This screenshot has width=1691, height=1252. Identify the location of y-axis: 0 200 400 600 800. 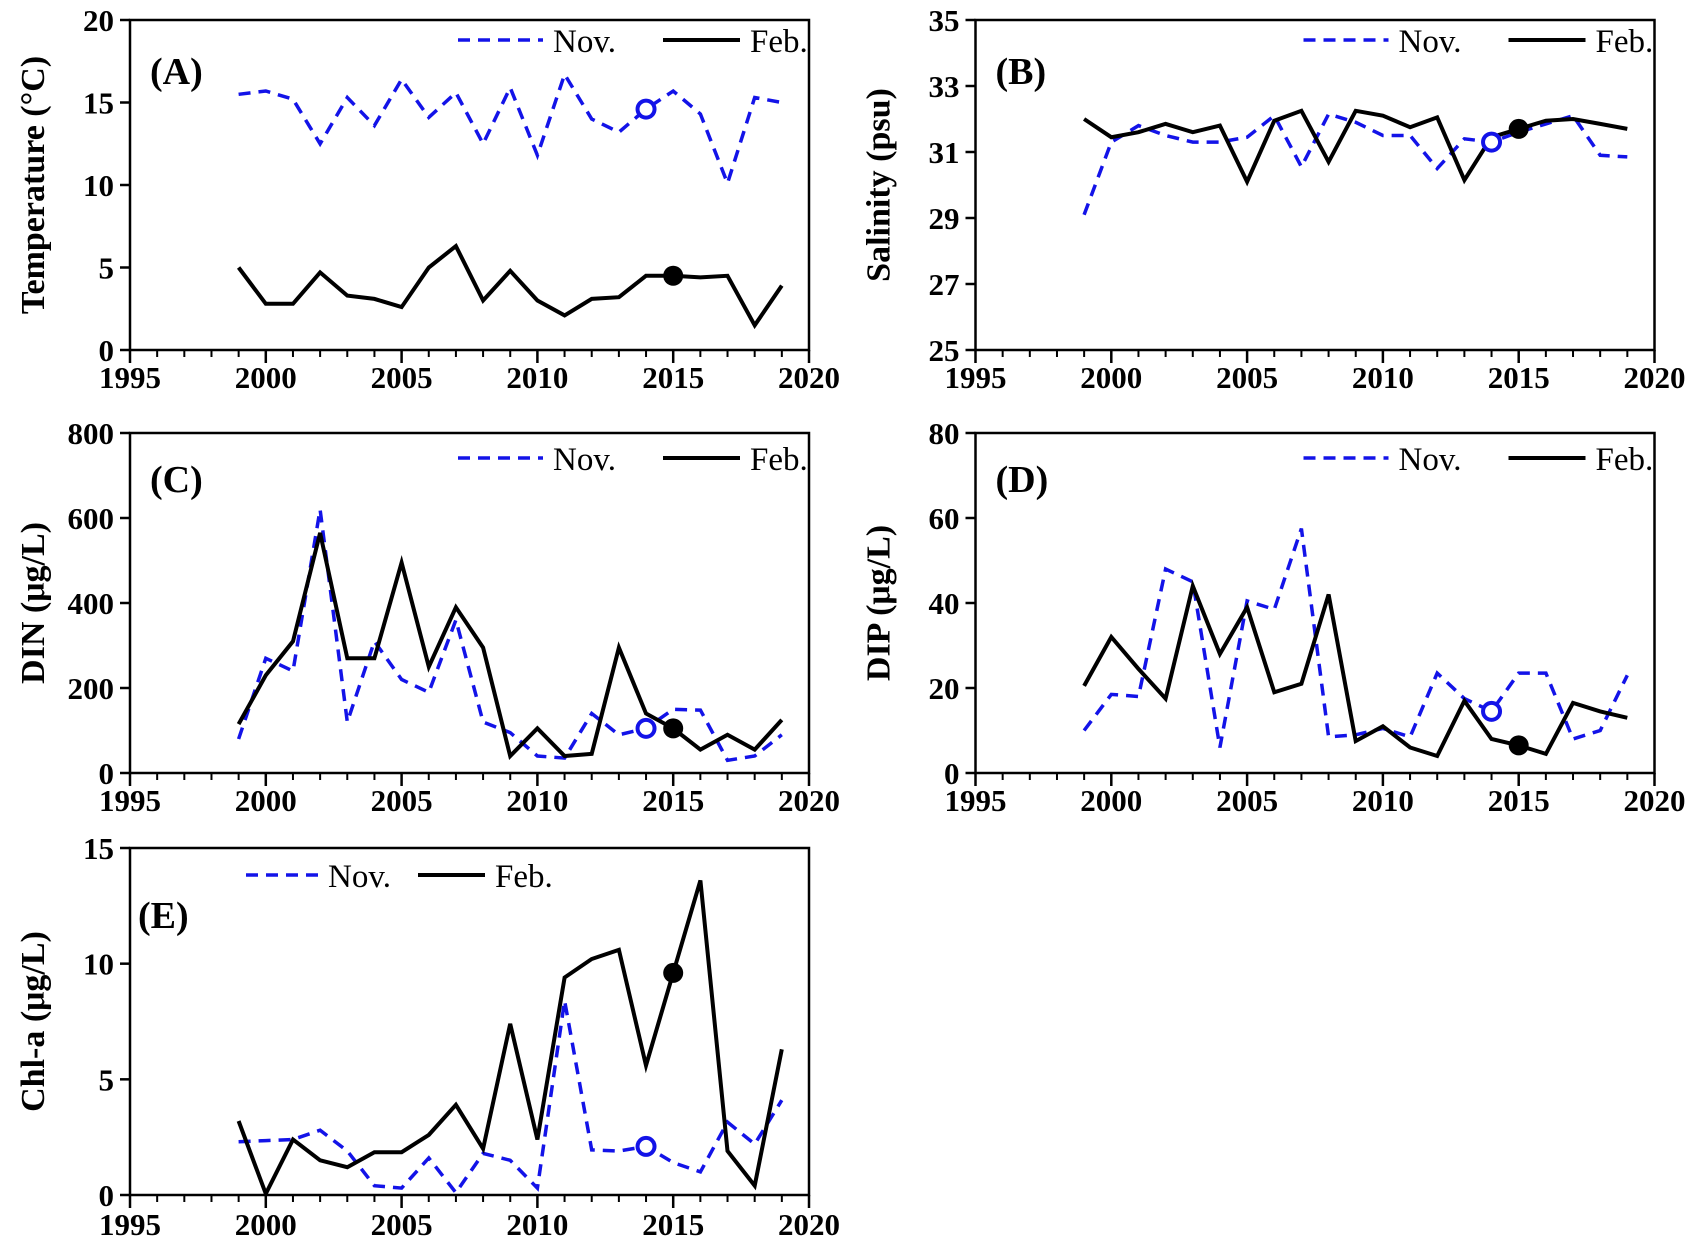
(99, 603).